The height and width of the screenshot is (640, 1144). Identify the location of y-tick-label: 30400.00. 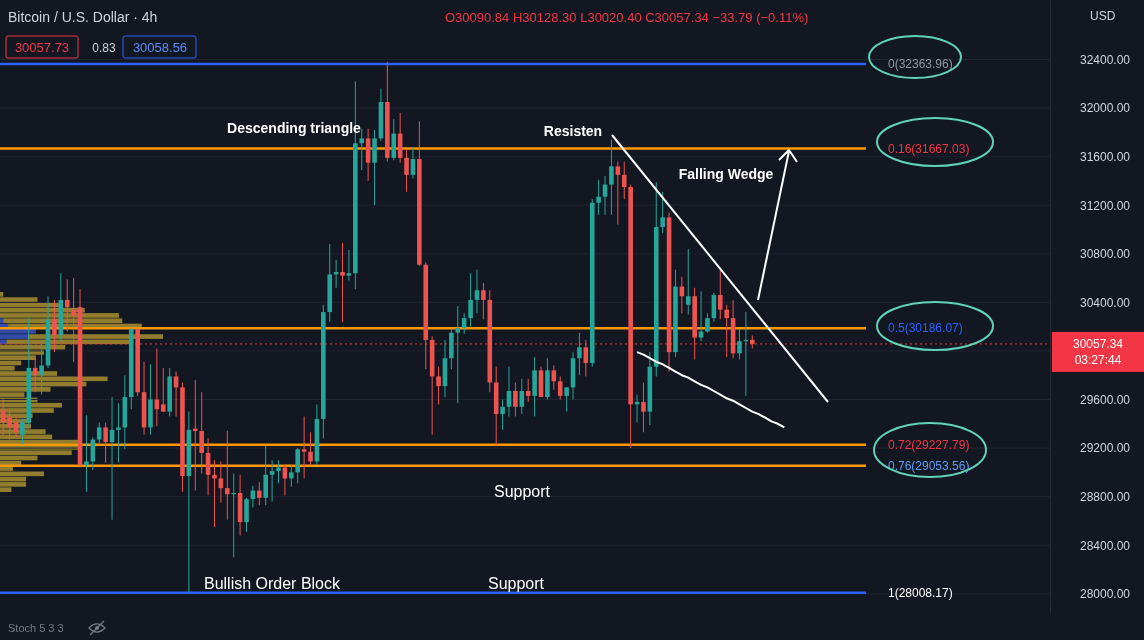
(1105, 302).